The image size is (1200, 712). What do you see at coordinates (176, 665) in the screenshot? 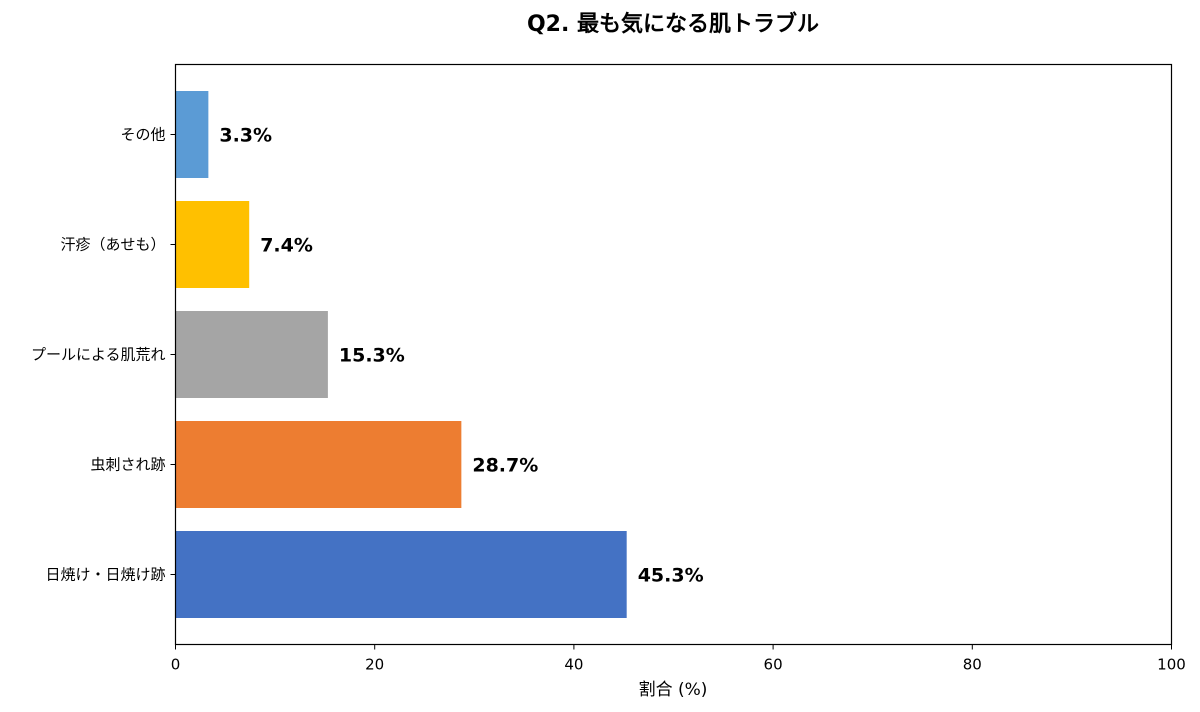
I see `x-tick-label-0: 0` at bounding box center [176, 665].